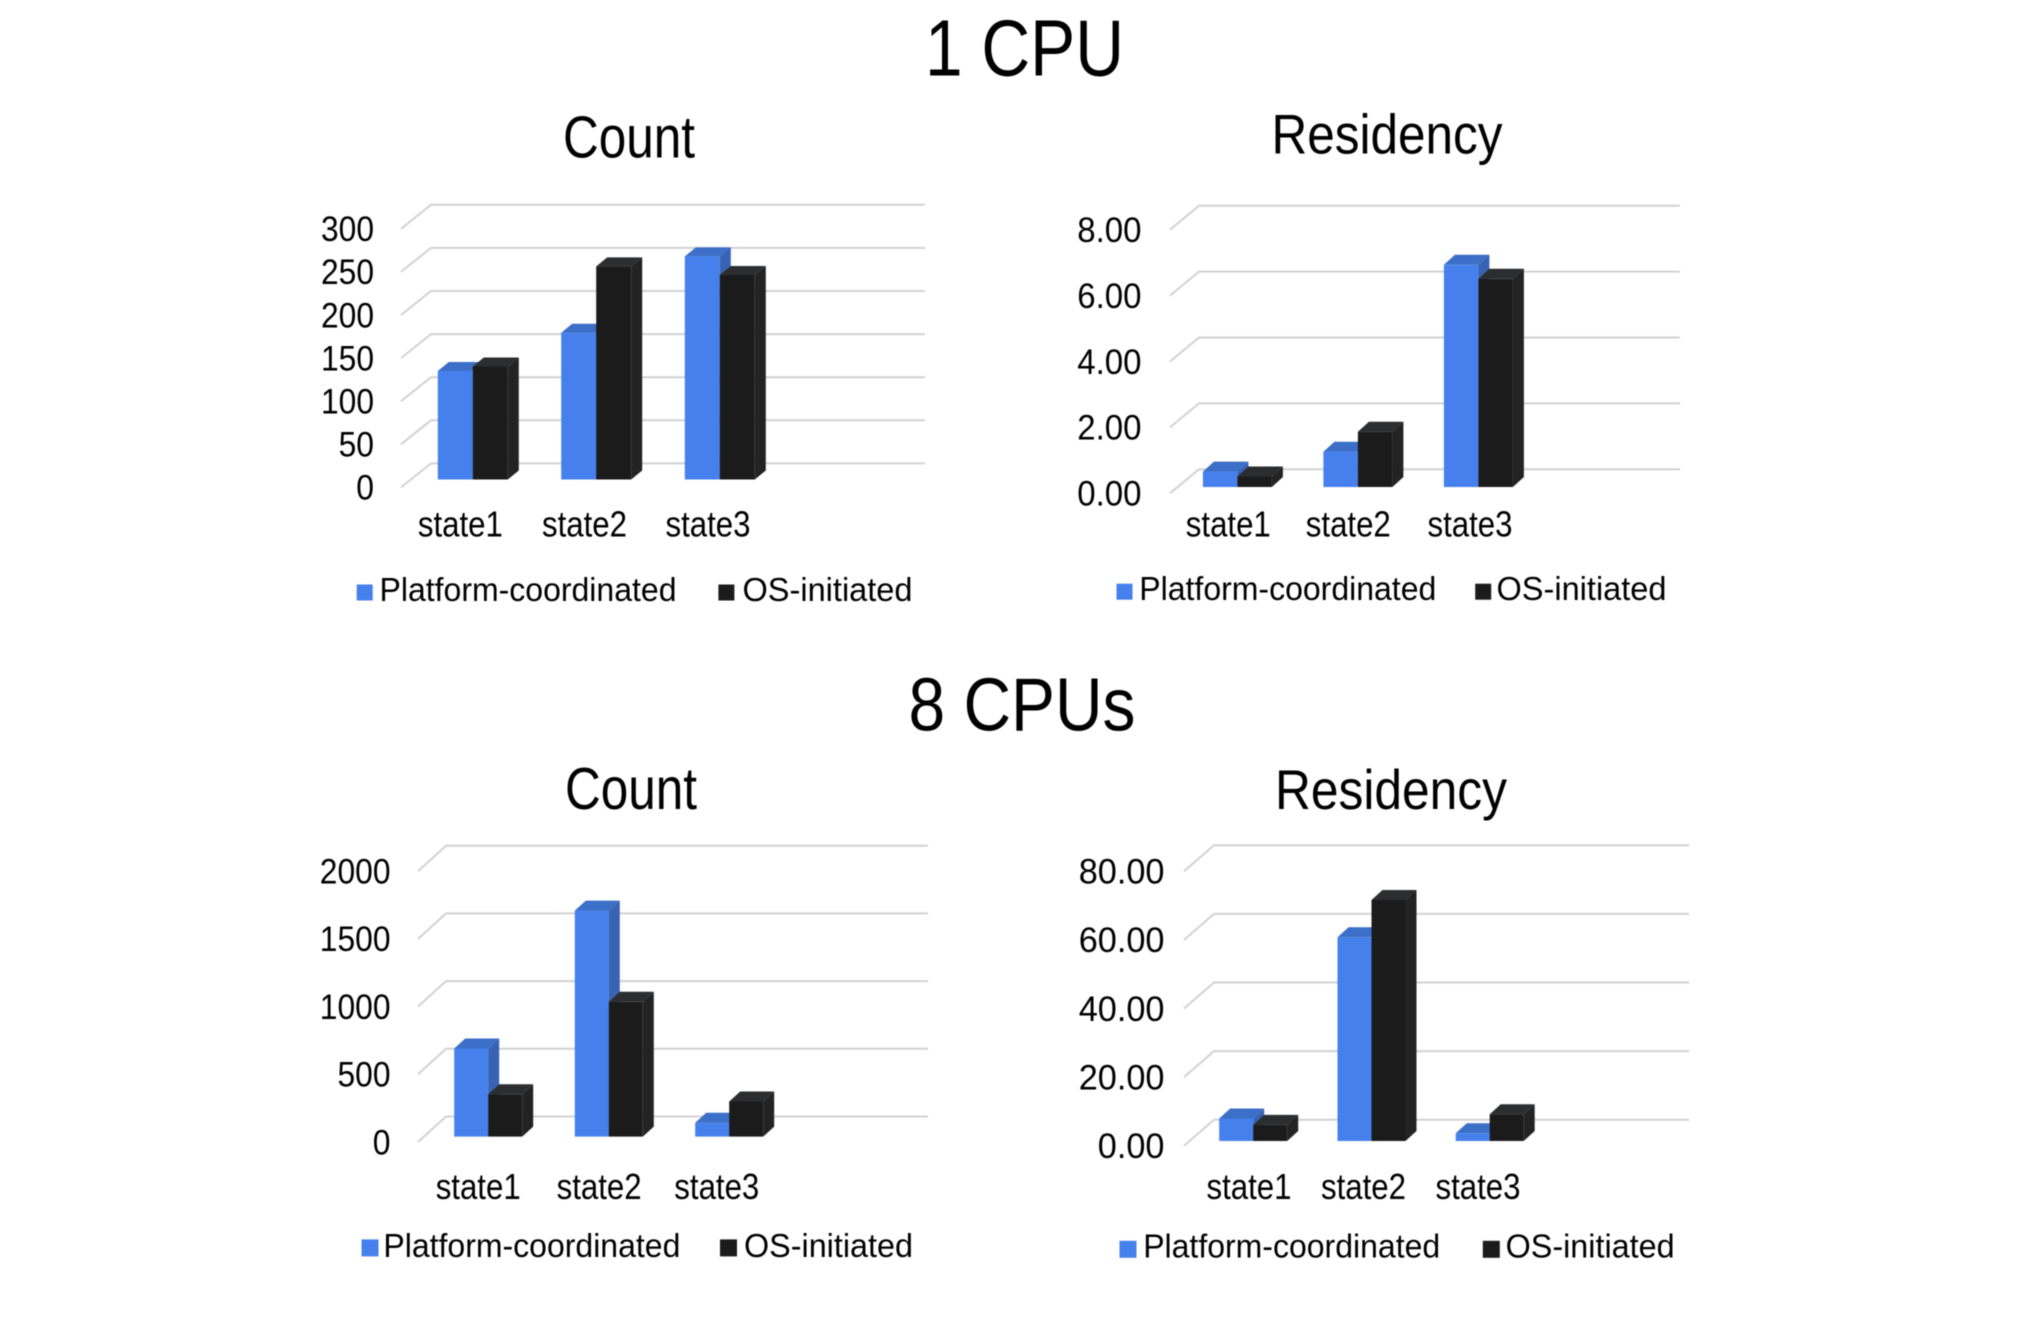  Describe the element at coordinates (355, 939) in the screenshot. I see `svg-text: 1500` at that location.